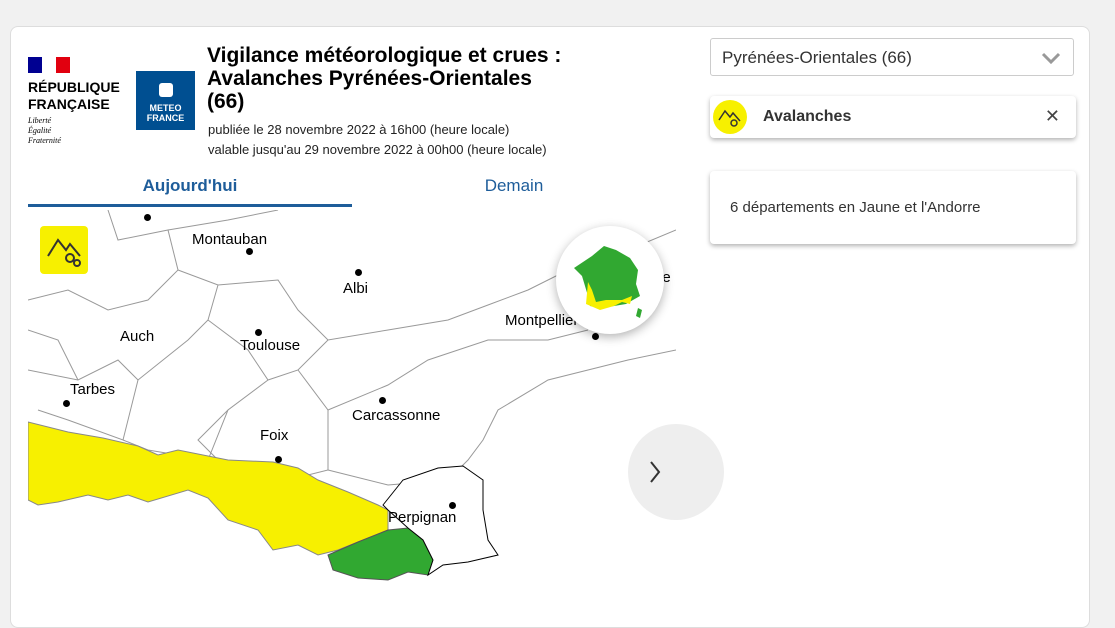  Describe the element at coordinates (165, 100) in the screenshot. I see `meteo-france-logo: METEO FRANCE` at that location.